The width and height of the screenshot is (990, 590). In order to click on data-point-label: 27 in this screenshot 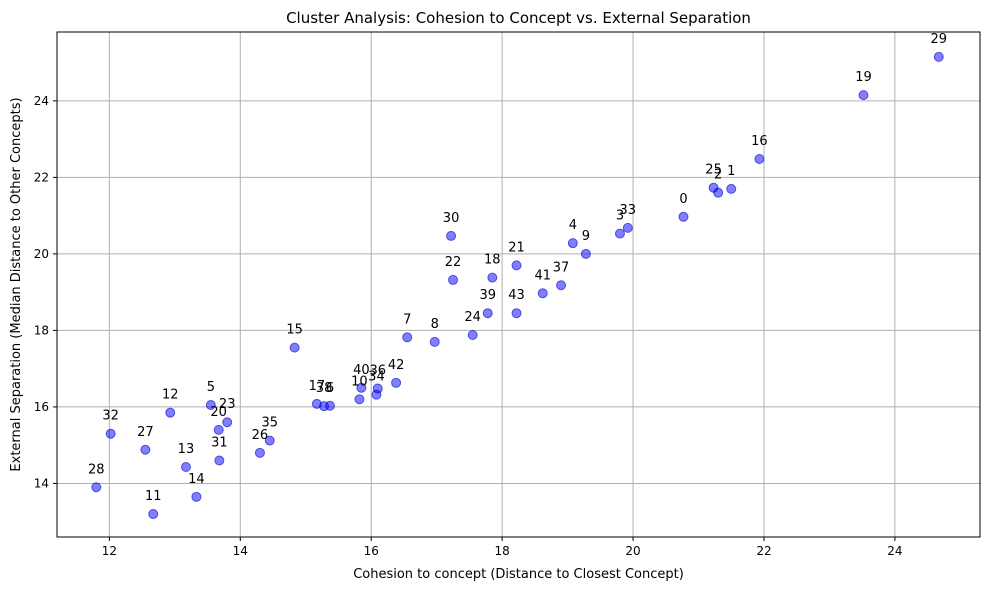, I will do `click(145, 432)`.